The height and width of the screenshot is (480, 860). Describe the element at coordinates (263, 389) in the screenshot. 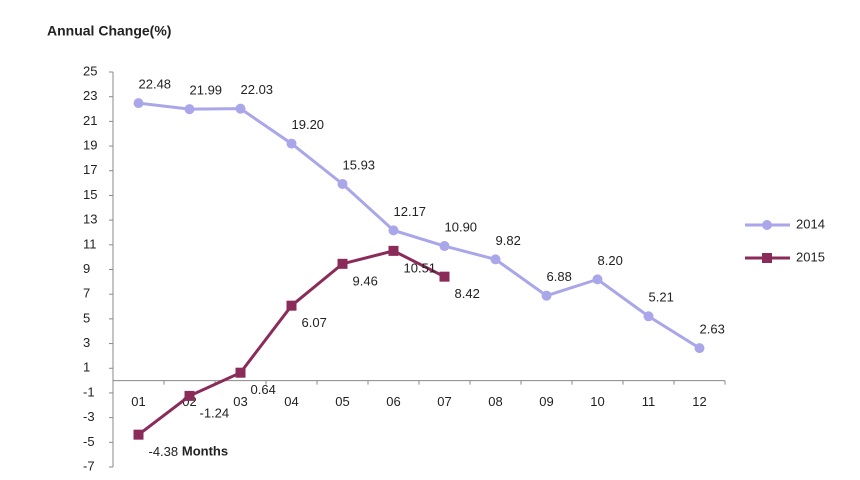

I see `data-label: 0.64` at that location.